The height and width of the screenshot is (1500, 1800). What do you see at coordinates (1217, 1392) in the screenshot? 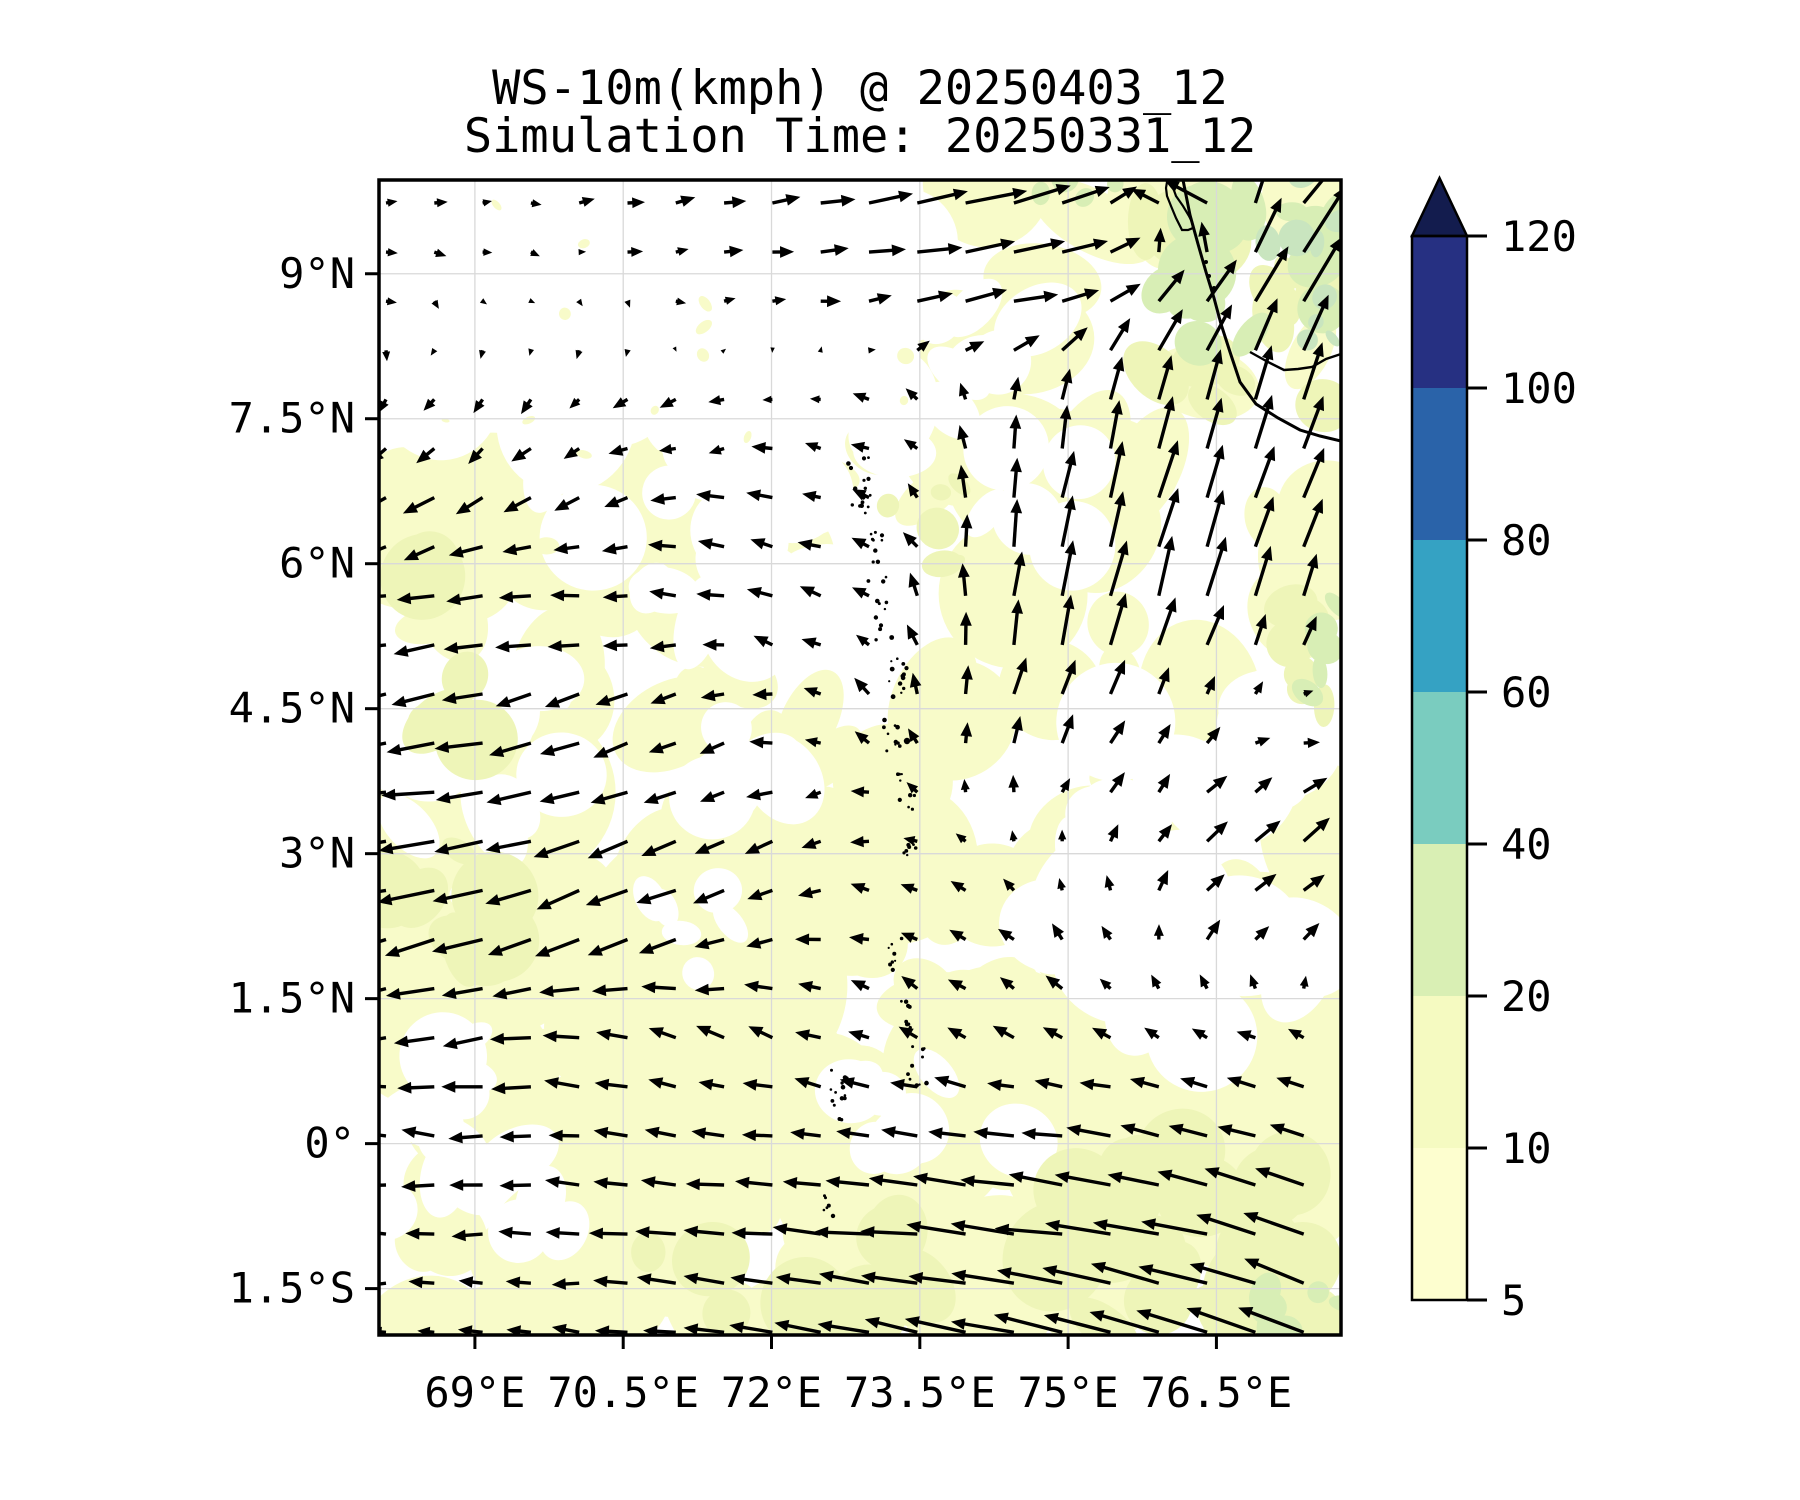
I see `x-tick-label: 76.5°E` at bounding box center [1217, 1392].